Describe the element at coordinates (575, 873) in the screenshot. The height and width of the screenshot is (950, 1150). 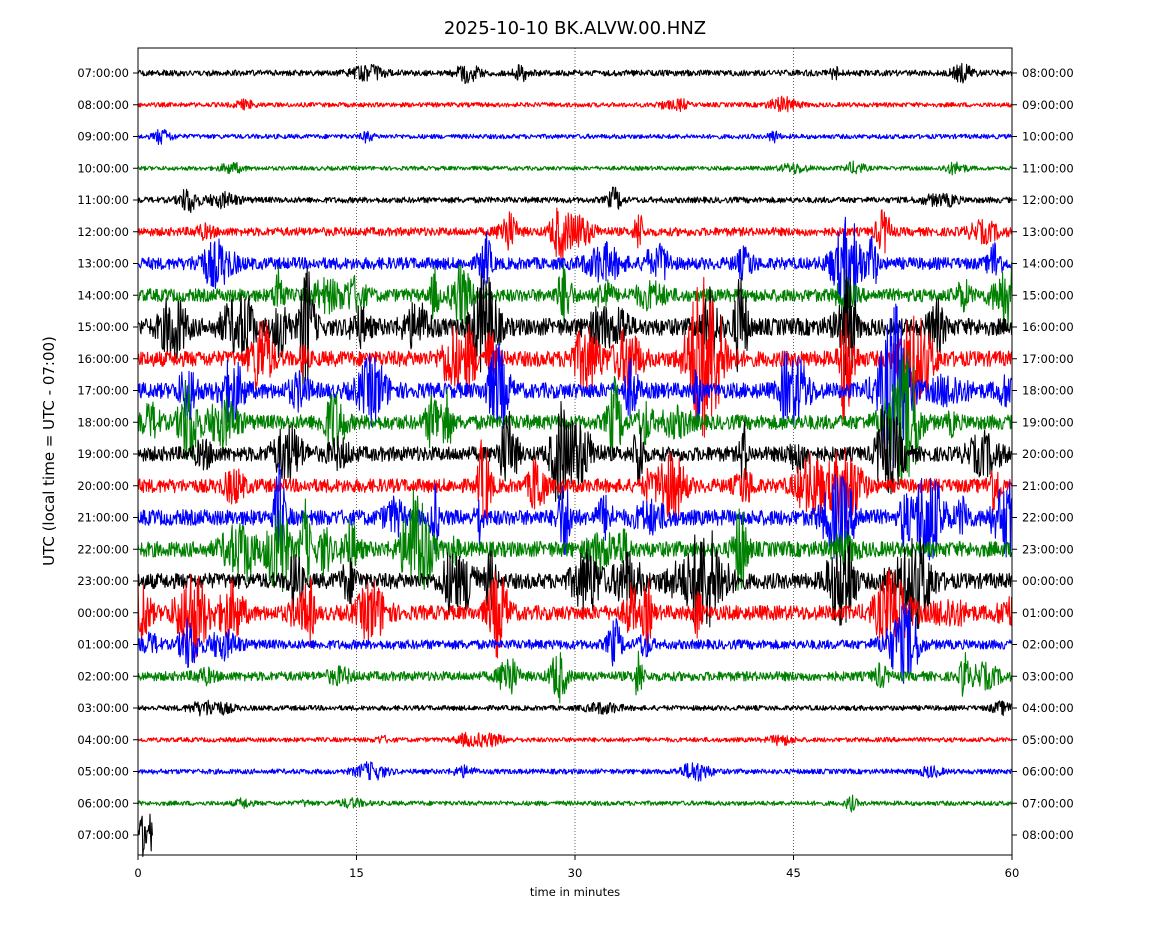
I see `x-tick-label-2: 30` at that location.